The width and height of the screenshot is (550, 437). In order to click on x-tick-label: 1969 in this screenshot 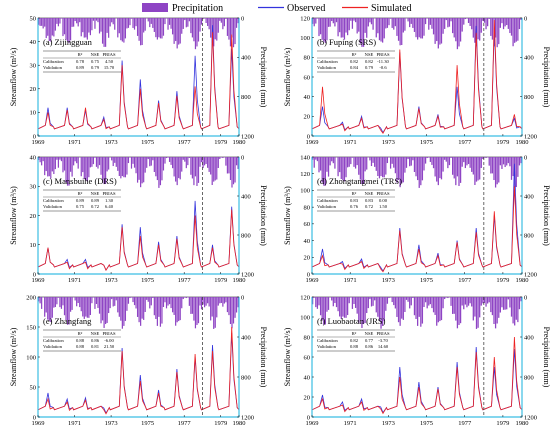, I will do `click(312, 280)`.